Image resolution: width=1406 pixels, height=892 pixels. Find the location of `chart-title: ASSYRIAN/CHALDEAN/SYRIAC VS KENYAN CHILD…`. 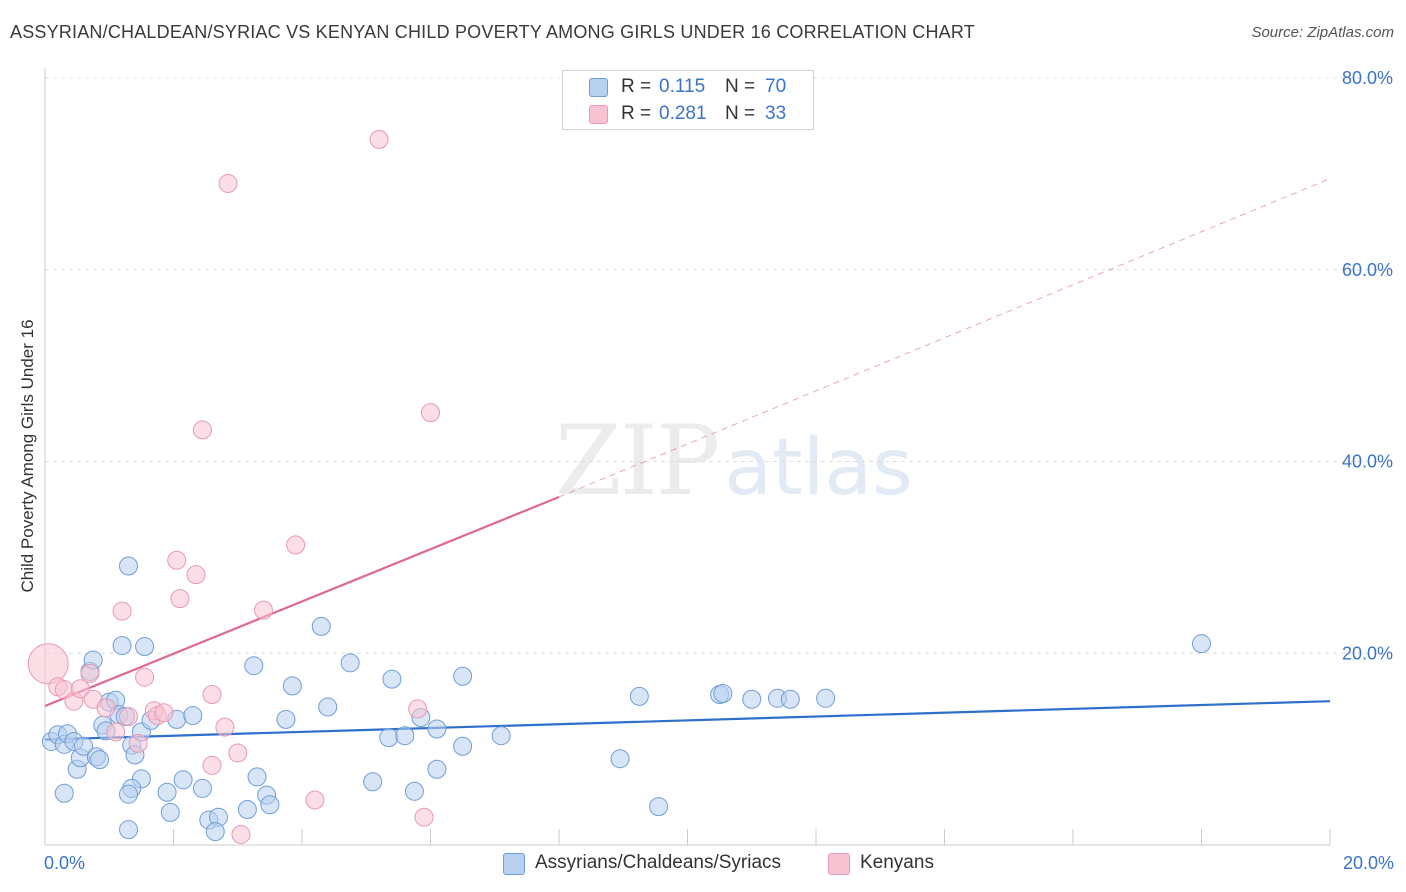

chart-title: ASSYRIAN/CHALDEAN/SYRIAC VS KENYAN CHILD… is located at coordinates (492, 32).